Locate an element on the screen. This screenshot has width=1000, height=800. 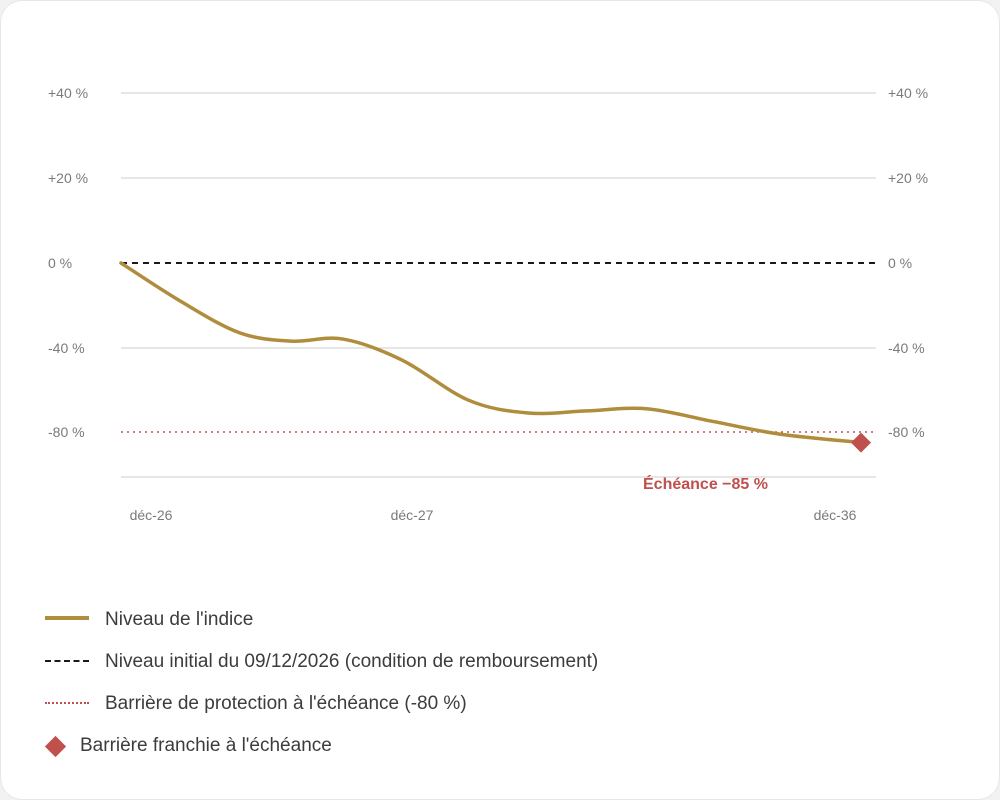
maturity-annotation: Échéance −85 % is located at coordinates (705, 483).